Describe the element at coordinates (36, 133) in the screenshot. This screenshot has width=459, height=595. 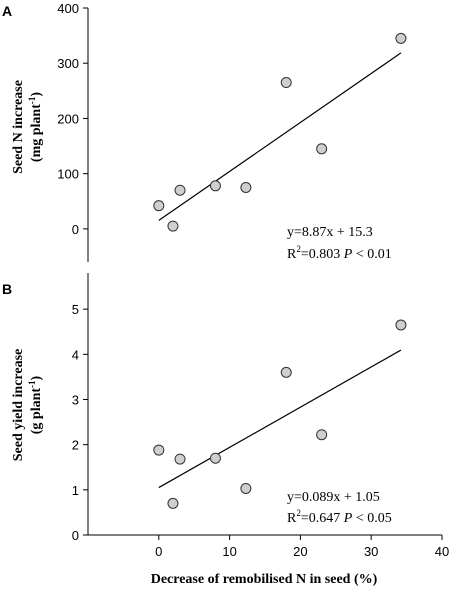
I see `panel-a-y-unit-prefix: (mg plant` at that location.